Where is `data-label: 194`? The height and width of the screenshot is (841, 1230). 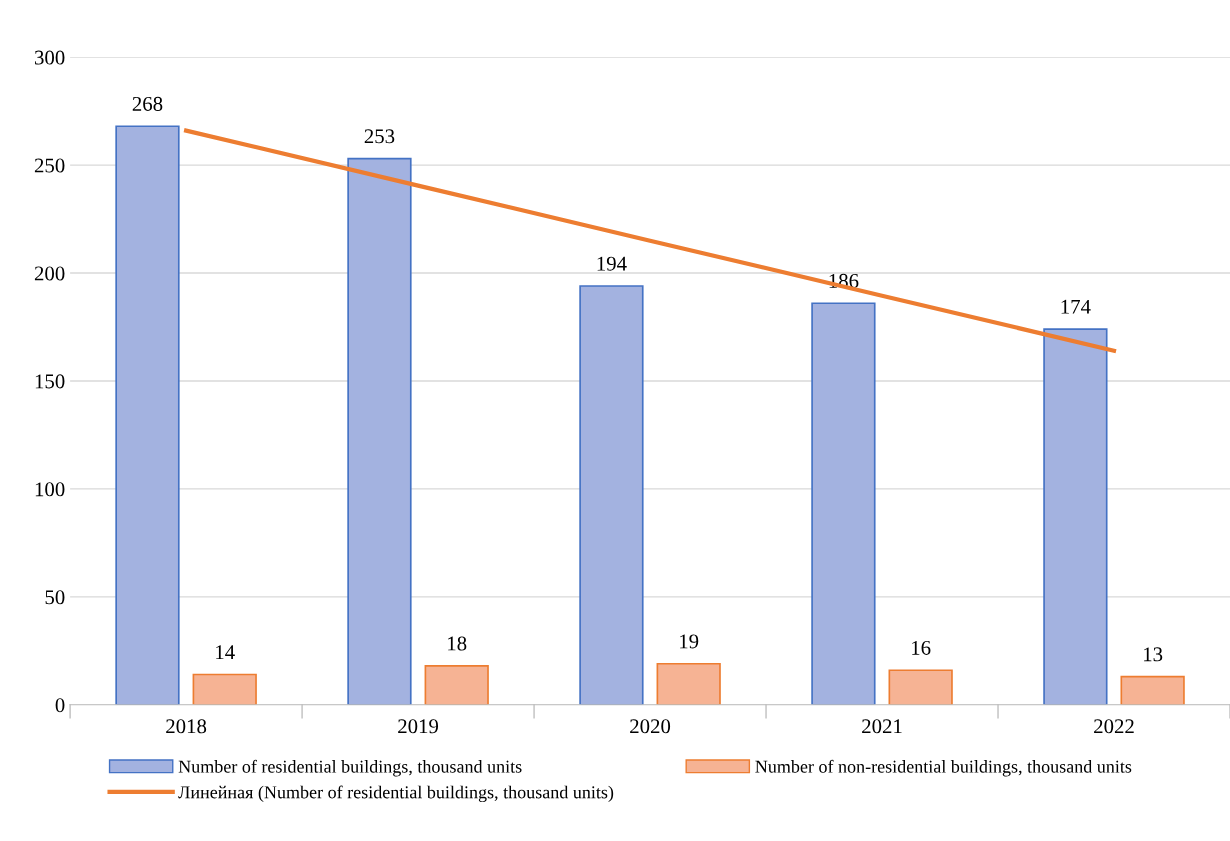 data-label: 194 is located at coordinates (612, 263).